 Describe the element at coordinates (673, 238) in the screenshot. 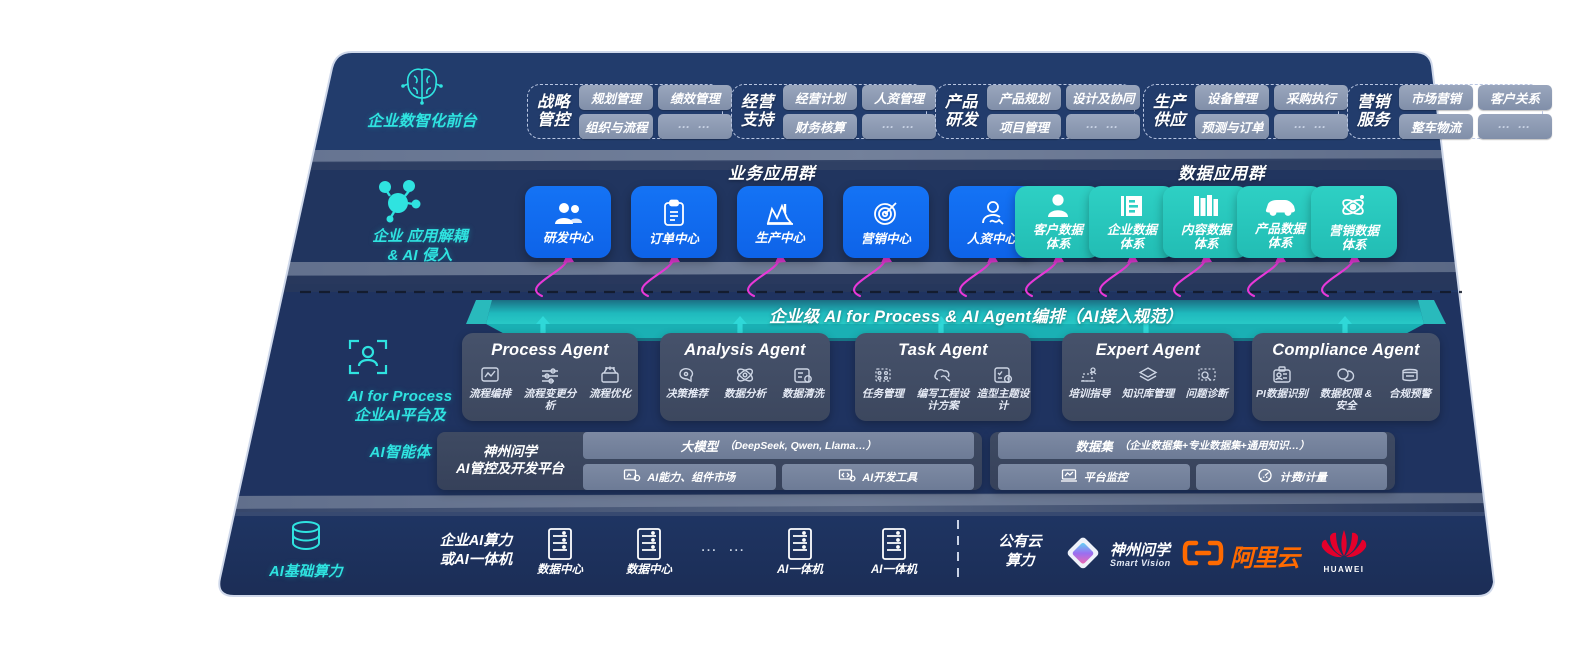

I see `app-card-label: 订单中心` at that location.